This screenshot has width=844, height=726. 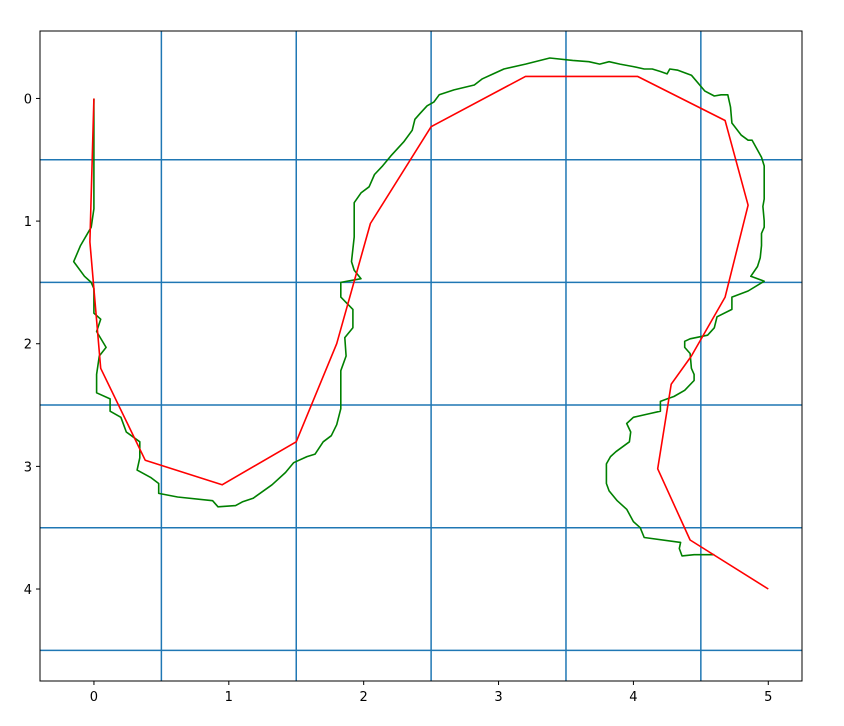 What do you see at coordinates (28, 222) in the screenshot?
I see `y-tick-label-1: 1` at bounding box center [28, 222].